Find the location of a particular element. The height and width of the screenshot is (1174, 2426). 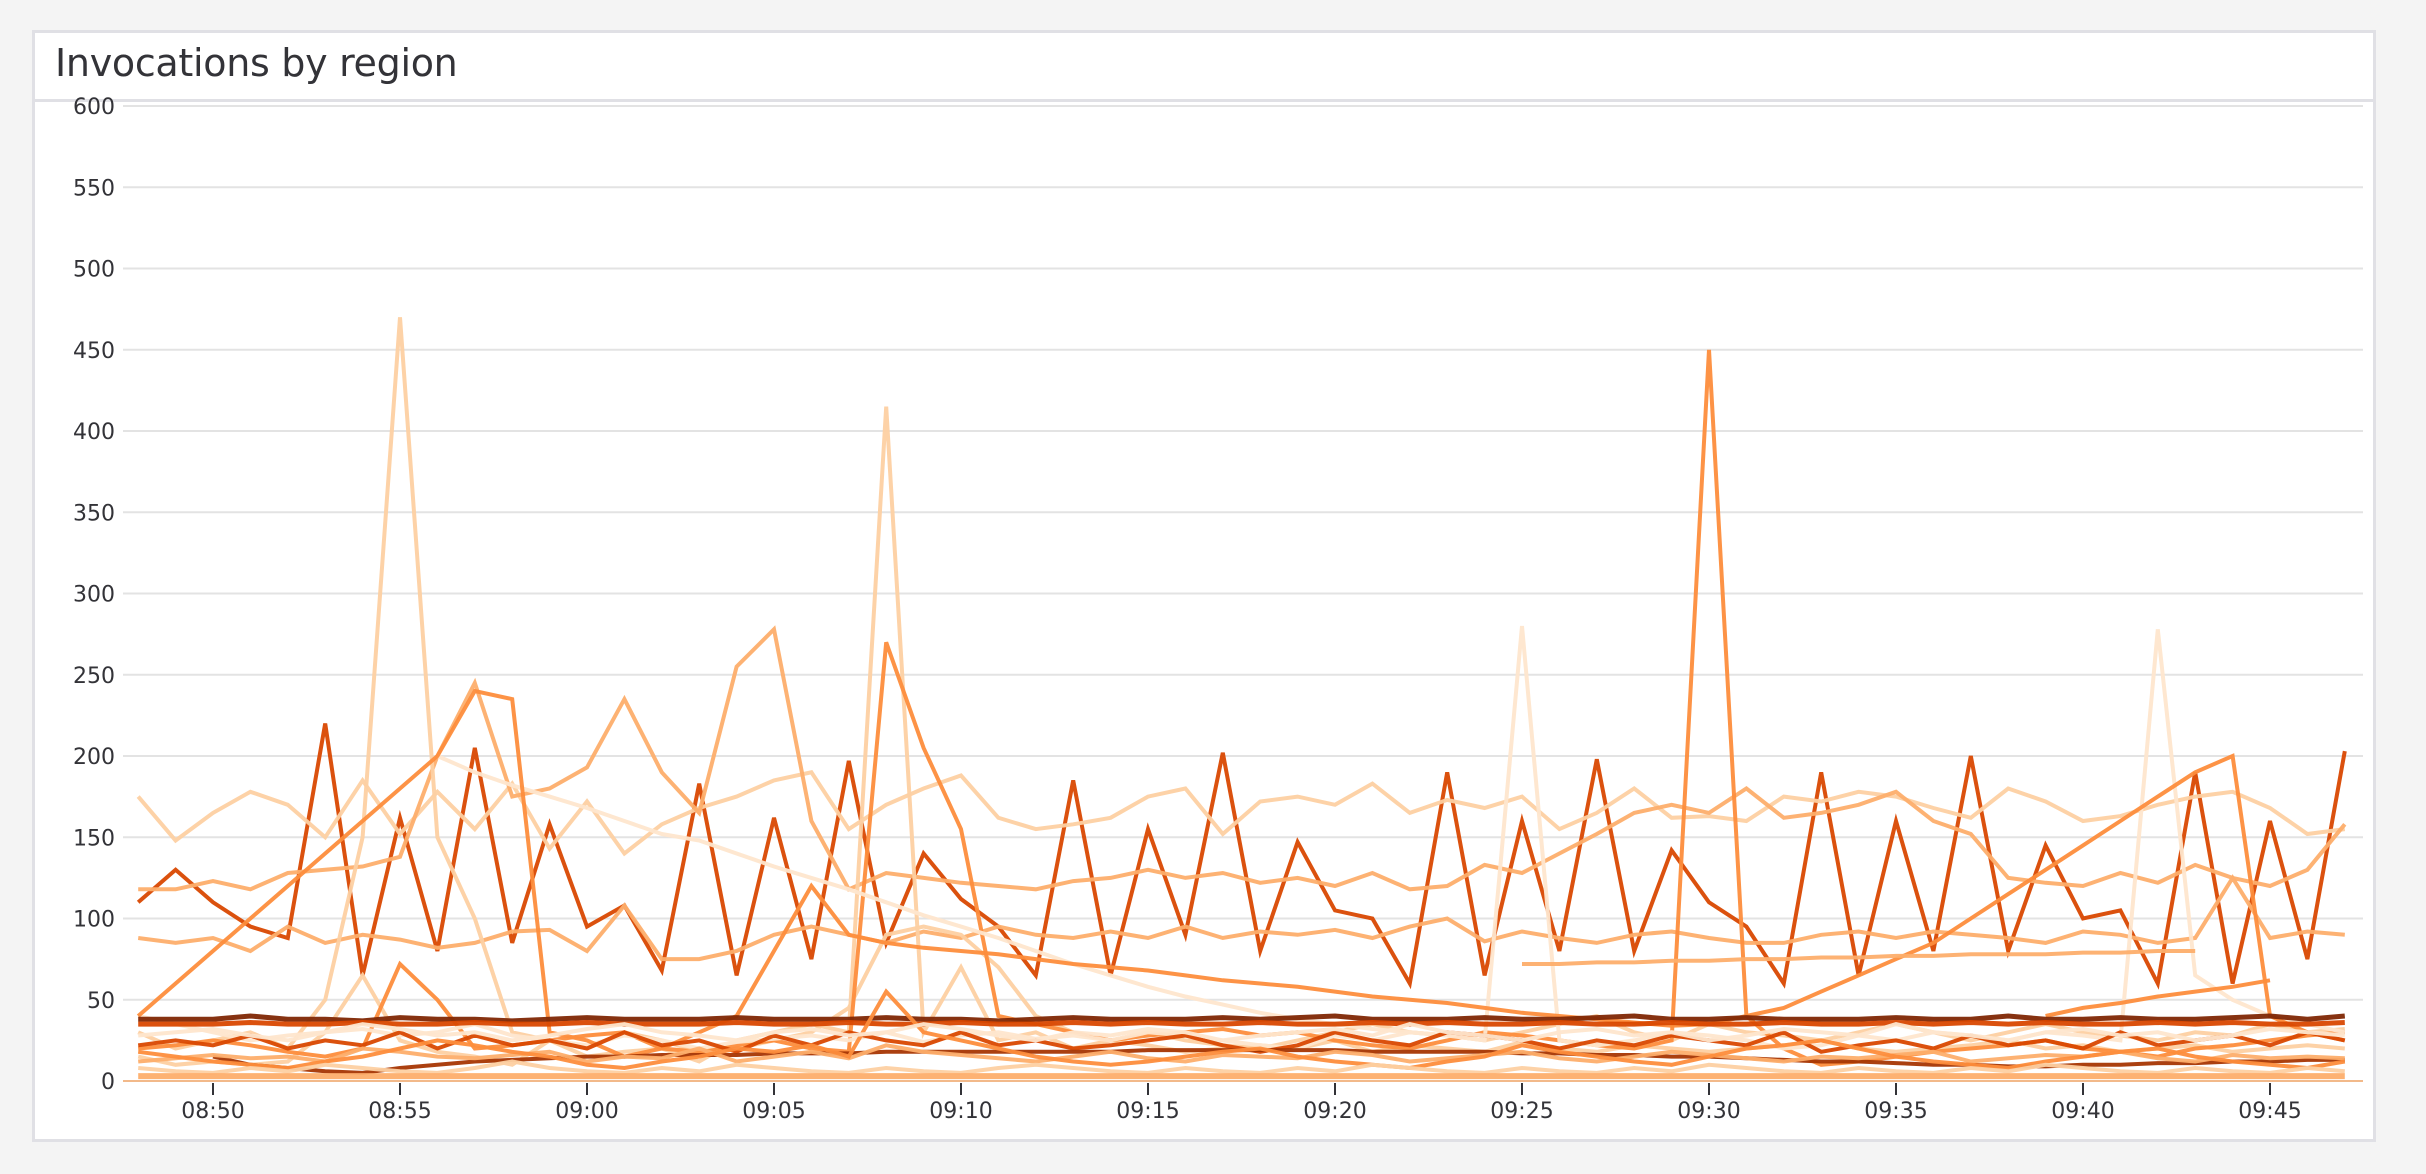

series-line-region-low-b is located at coordinates (1241, 1029).